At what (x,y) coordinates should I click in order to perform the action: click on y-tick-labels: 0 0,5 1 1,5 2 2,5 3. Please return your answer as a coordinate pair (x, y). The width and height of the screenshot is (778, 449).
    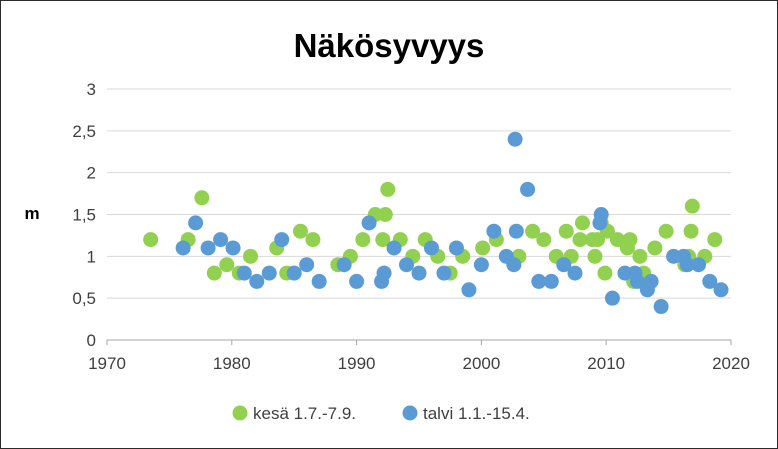
    Looking at the image, I should click on (84, 215).